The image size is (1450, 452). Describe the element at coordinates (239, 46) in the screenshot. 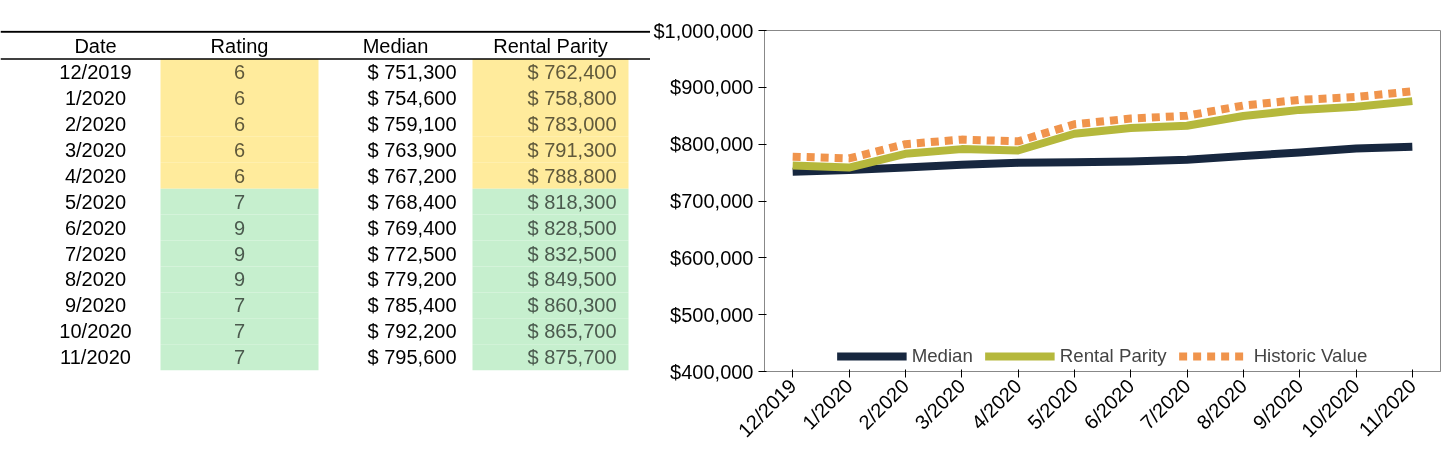

I see `series-label: Rating` at that location.